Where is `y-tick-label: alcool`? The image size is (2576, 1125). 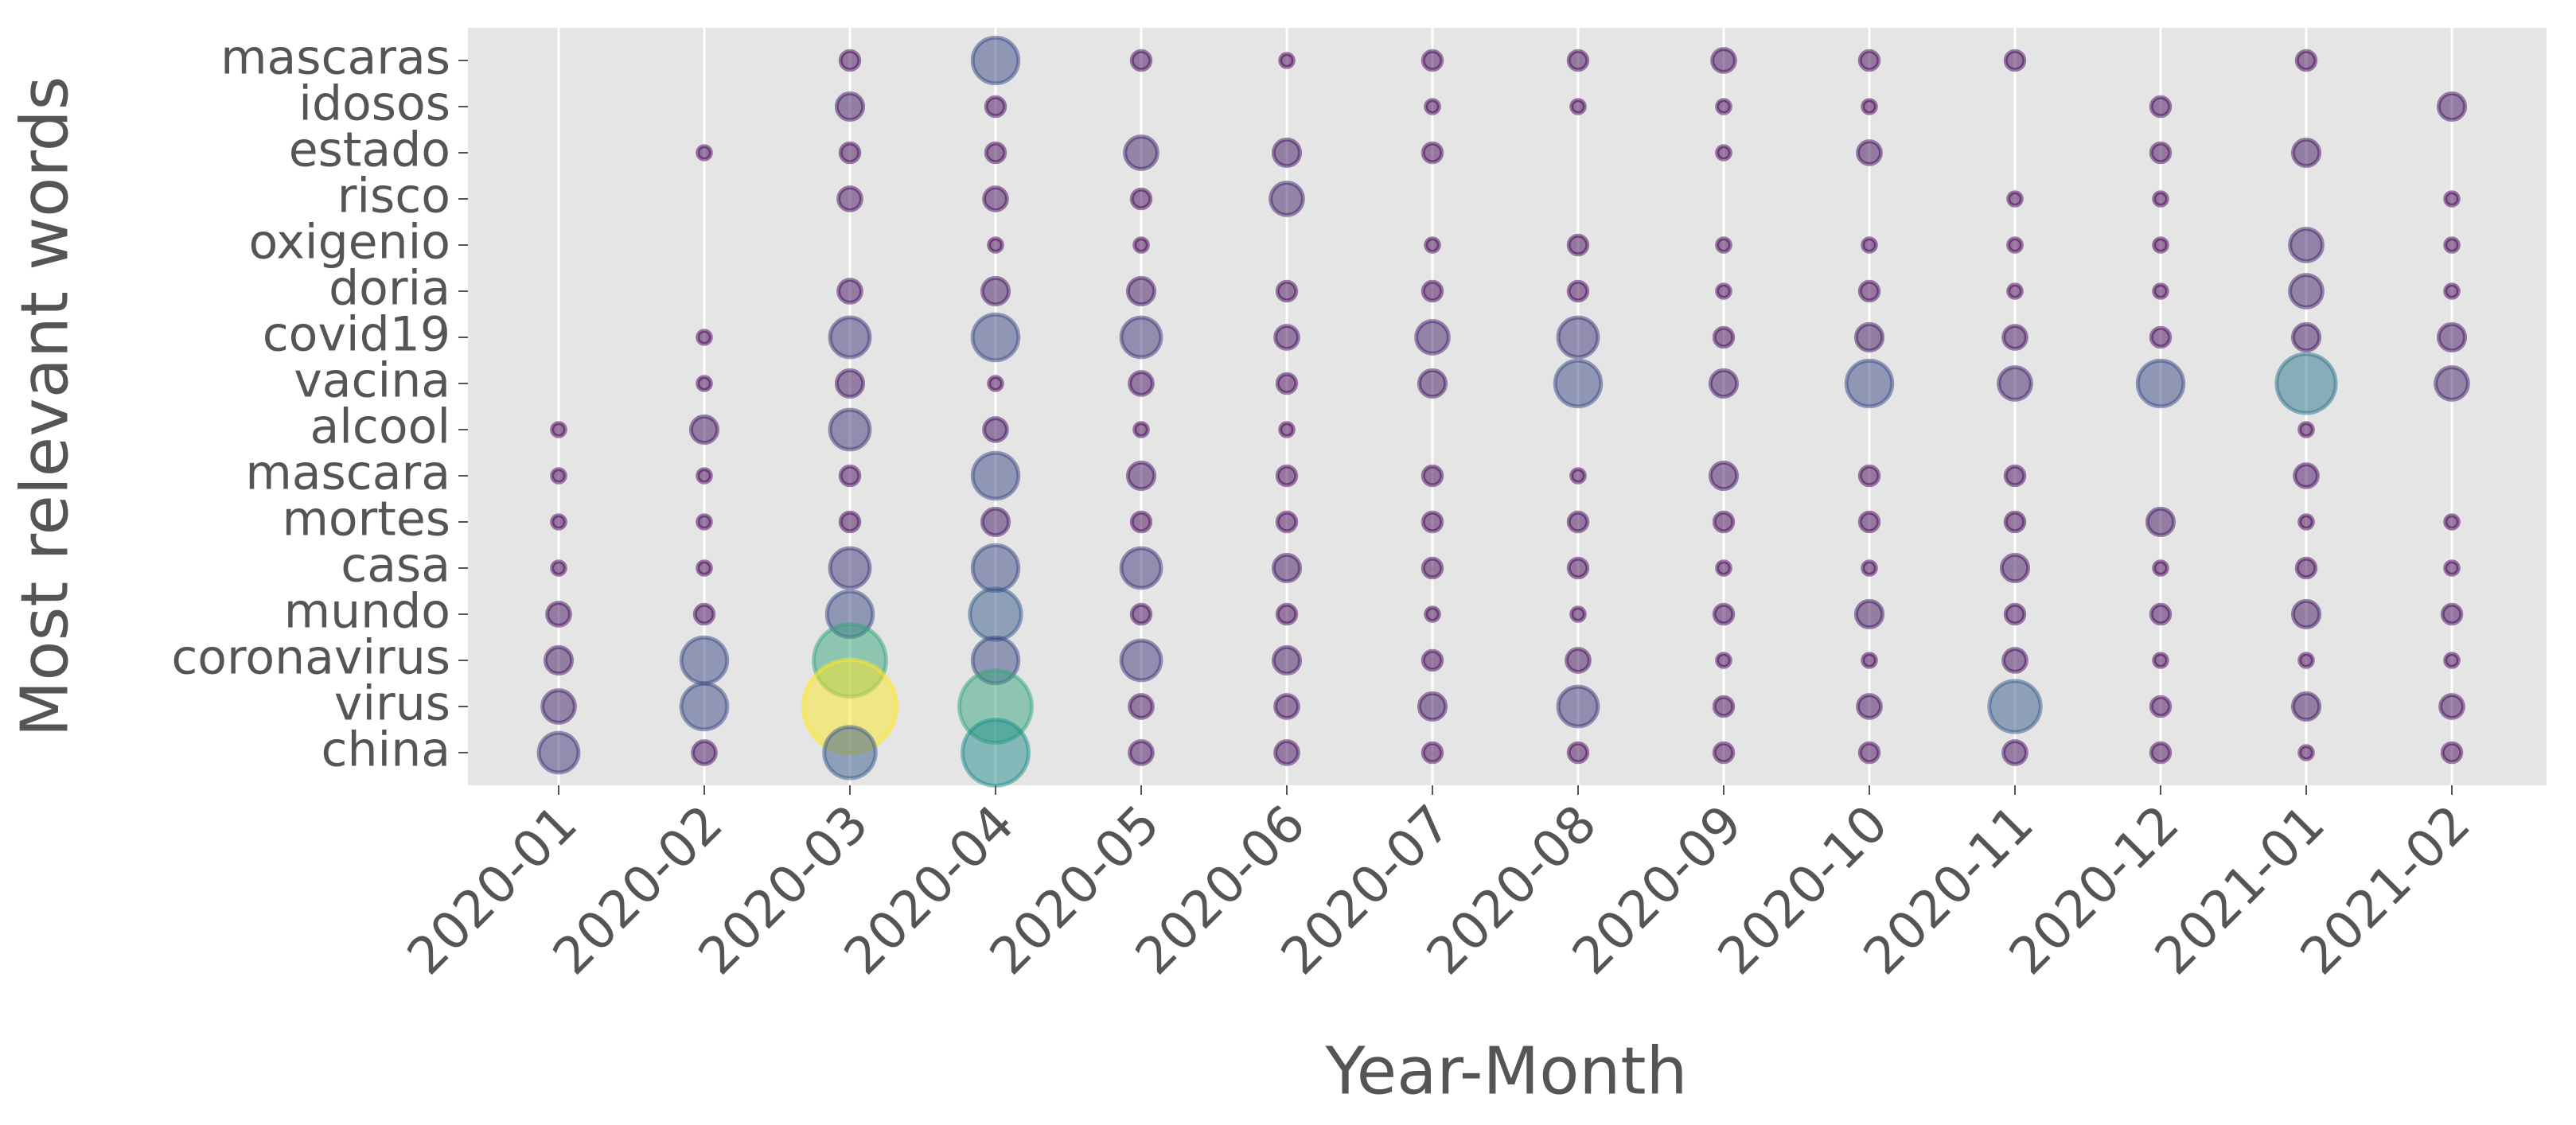
y-tick-label: alcool is located at coordinates (380, 427).